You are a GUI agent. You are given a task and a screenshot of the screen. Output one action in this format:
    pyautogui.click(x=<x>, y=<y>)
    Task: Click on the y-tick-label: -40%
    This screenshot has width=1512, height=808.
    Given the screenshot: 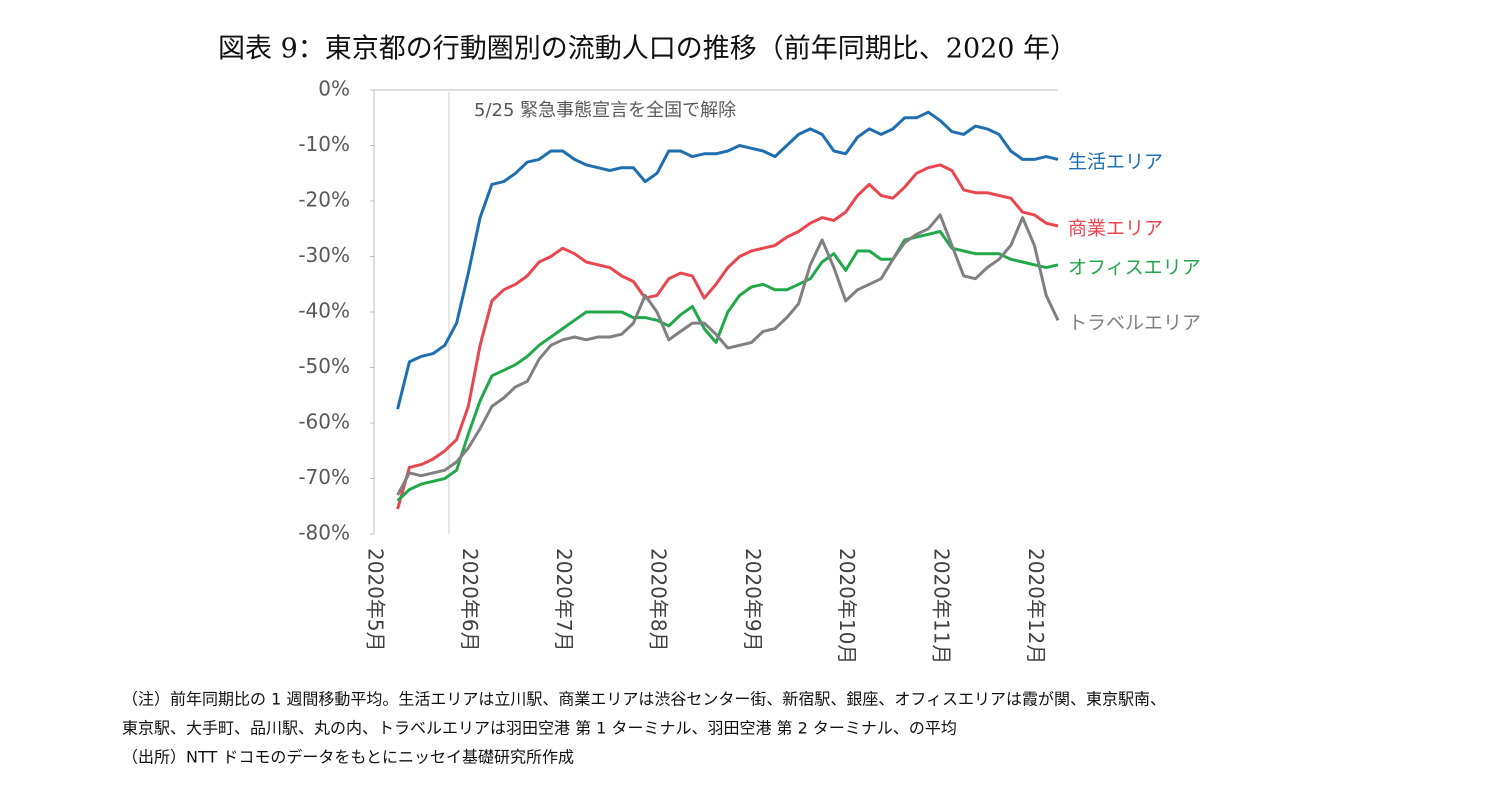 What is the action you would take?
    pyautogui.click(x=324, y=311)
    